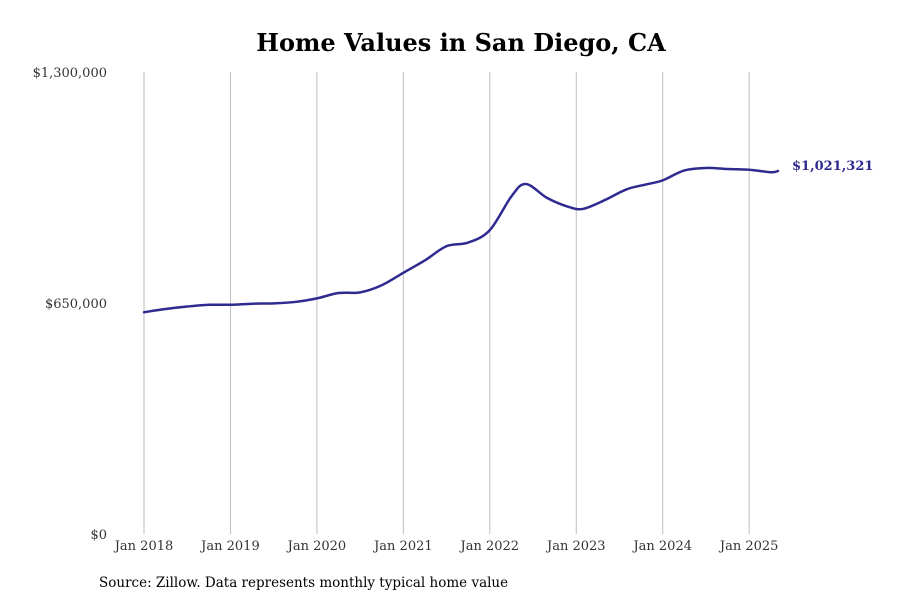 This screenshot has width=900, height=600. What do you see at coordinates (832, 166) in the screenshot?
I see `end-value-label: $1,021,321` at bounding box center [832, 166].